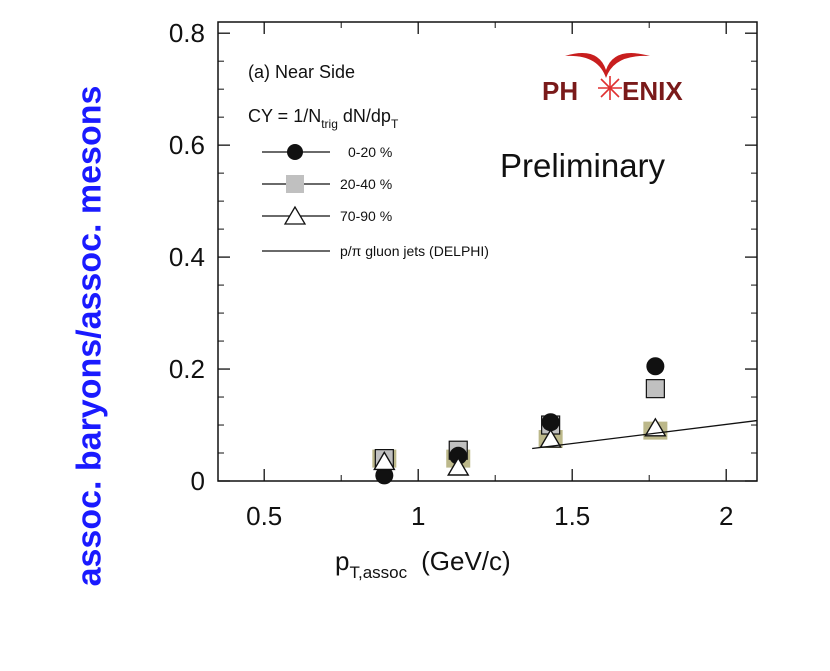  What do you see at coordinates (366, 184) in the screenshot?
I see `legend-label: 20-40 %` at bounding box center [366, 184].